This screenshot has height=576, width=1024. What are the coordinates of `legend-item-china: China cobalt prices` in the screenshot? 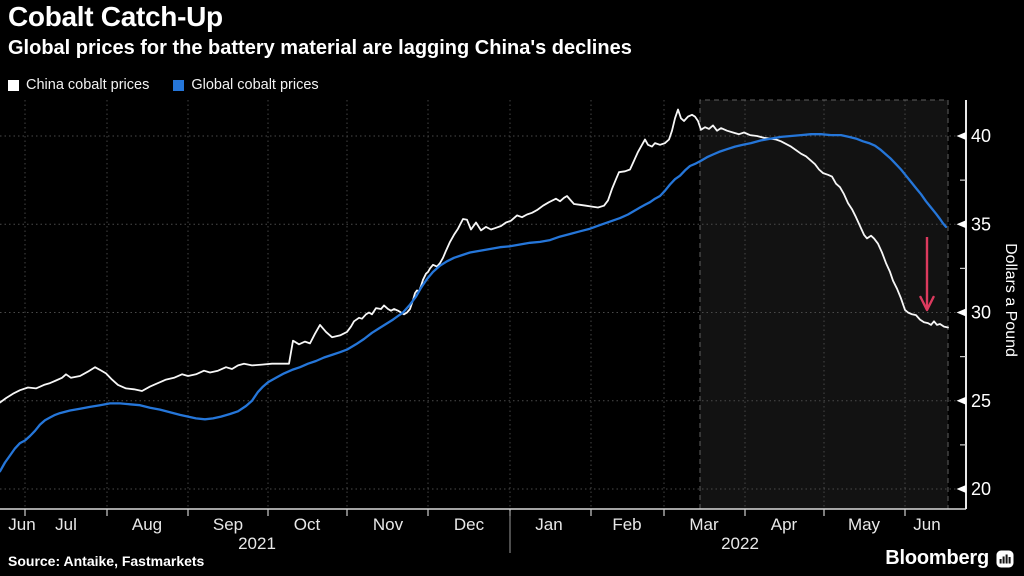 It's located at (78, 85).